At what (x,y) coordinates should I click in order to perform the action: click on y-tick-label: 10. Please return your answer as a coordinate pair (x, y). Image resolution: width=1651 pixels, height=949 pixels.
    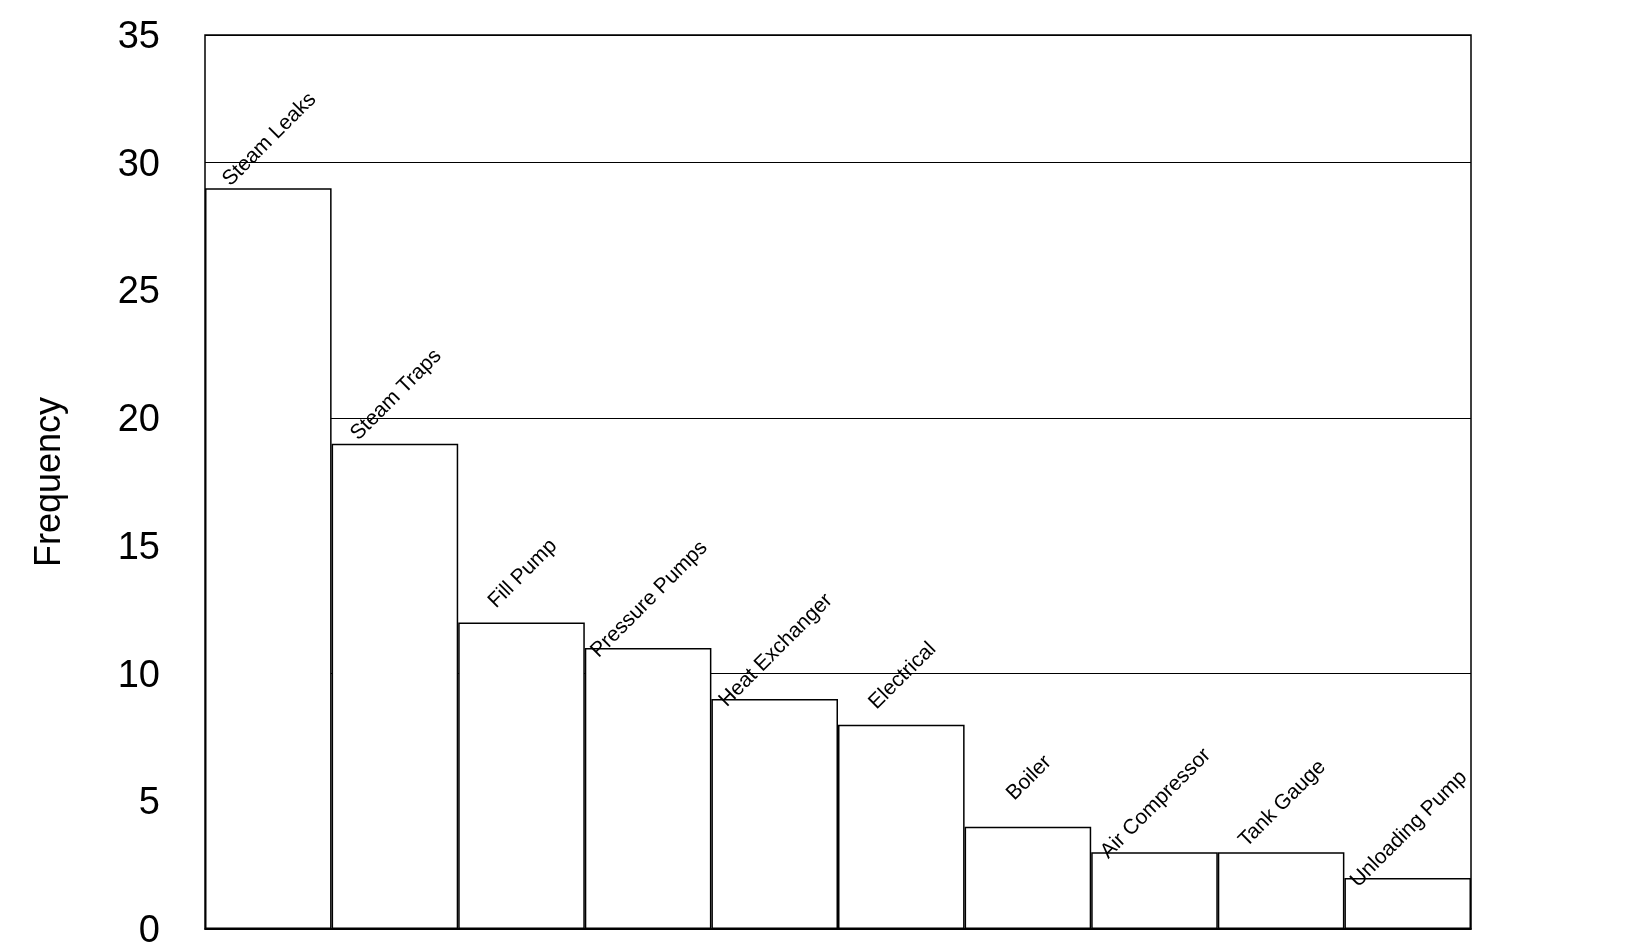
    Looking at the image, I should click on (138, 673).